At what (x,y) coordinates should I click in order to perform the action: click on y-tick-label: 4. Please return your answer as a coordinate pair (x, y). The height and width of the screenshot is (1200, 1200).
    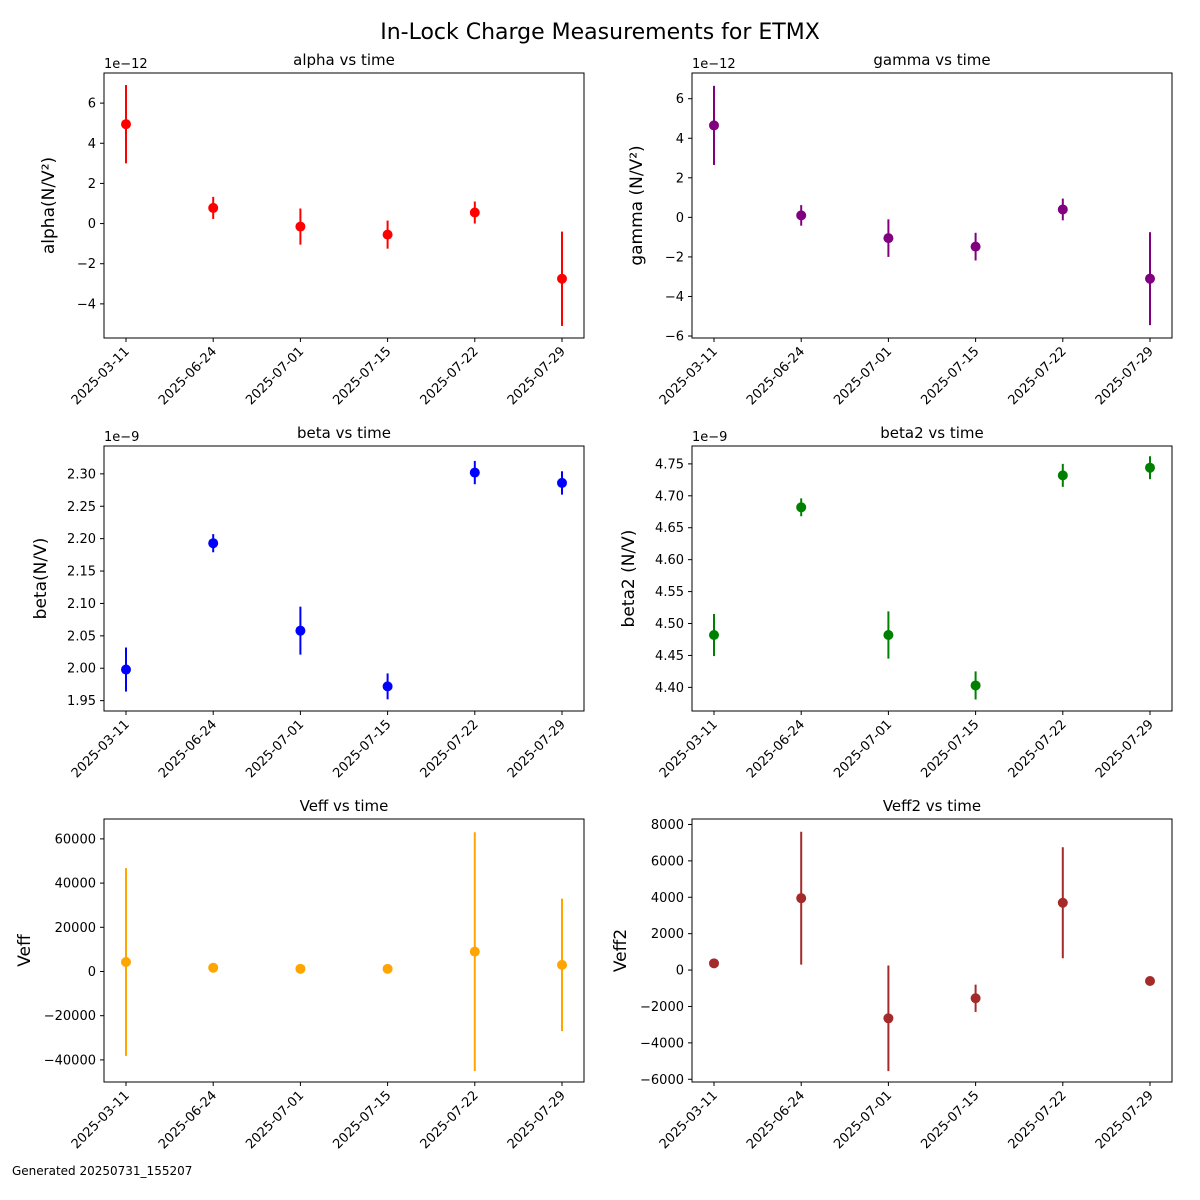
    Looking at the image, I should click on (92, 144).